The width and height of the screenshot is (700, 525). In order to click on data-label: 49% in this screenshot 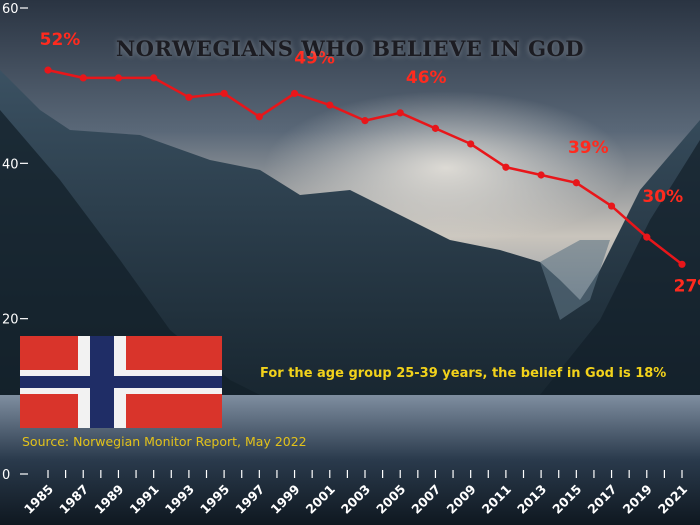, I will do `click(314, 58)`.